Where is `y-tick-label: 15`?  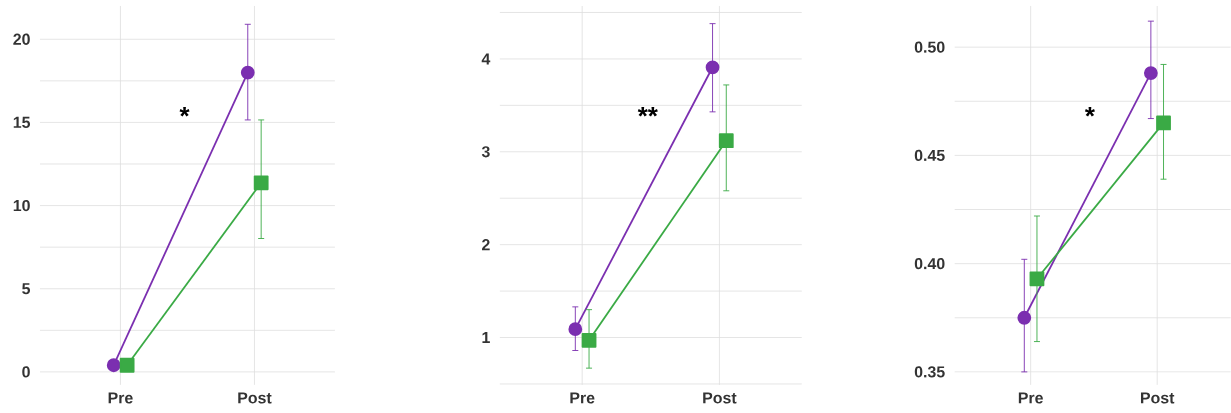 y-tick-label: 15 is located at coordinates (22, 122).